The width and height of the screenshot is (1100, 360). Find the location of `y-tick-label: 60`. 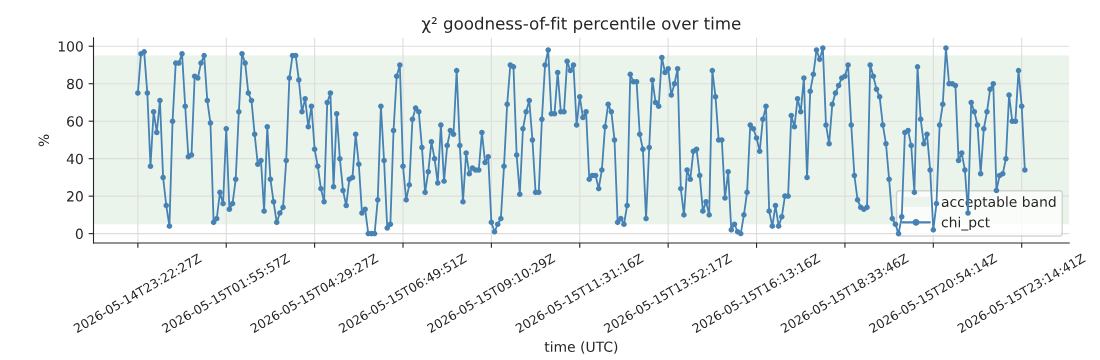

y-tick-label: 60 is located at coordinates (75, 121).